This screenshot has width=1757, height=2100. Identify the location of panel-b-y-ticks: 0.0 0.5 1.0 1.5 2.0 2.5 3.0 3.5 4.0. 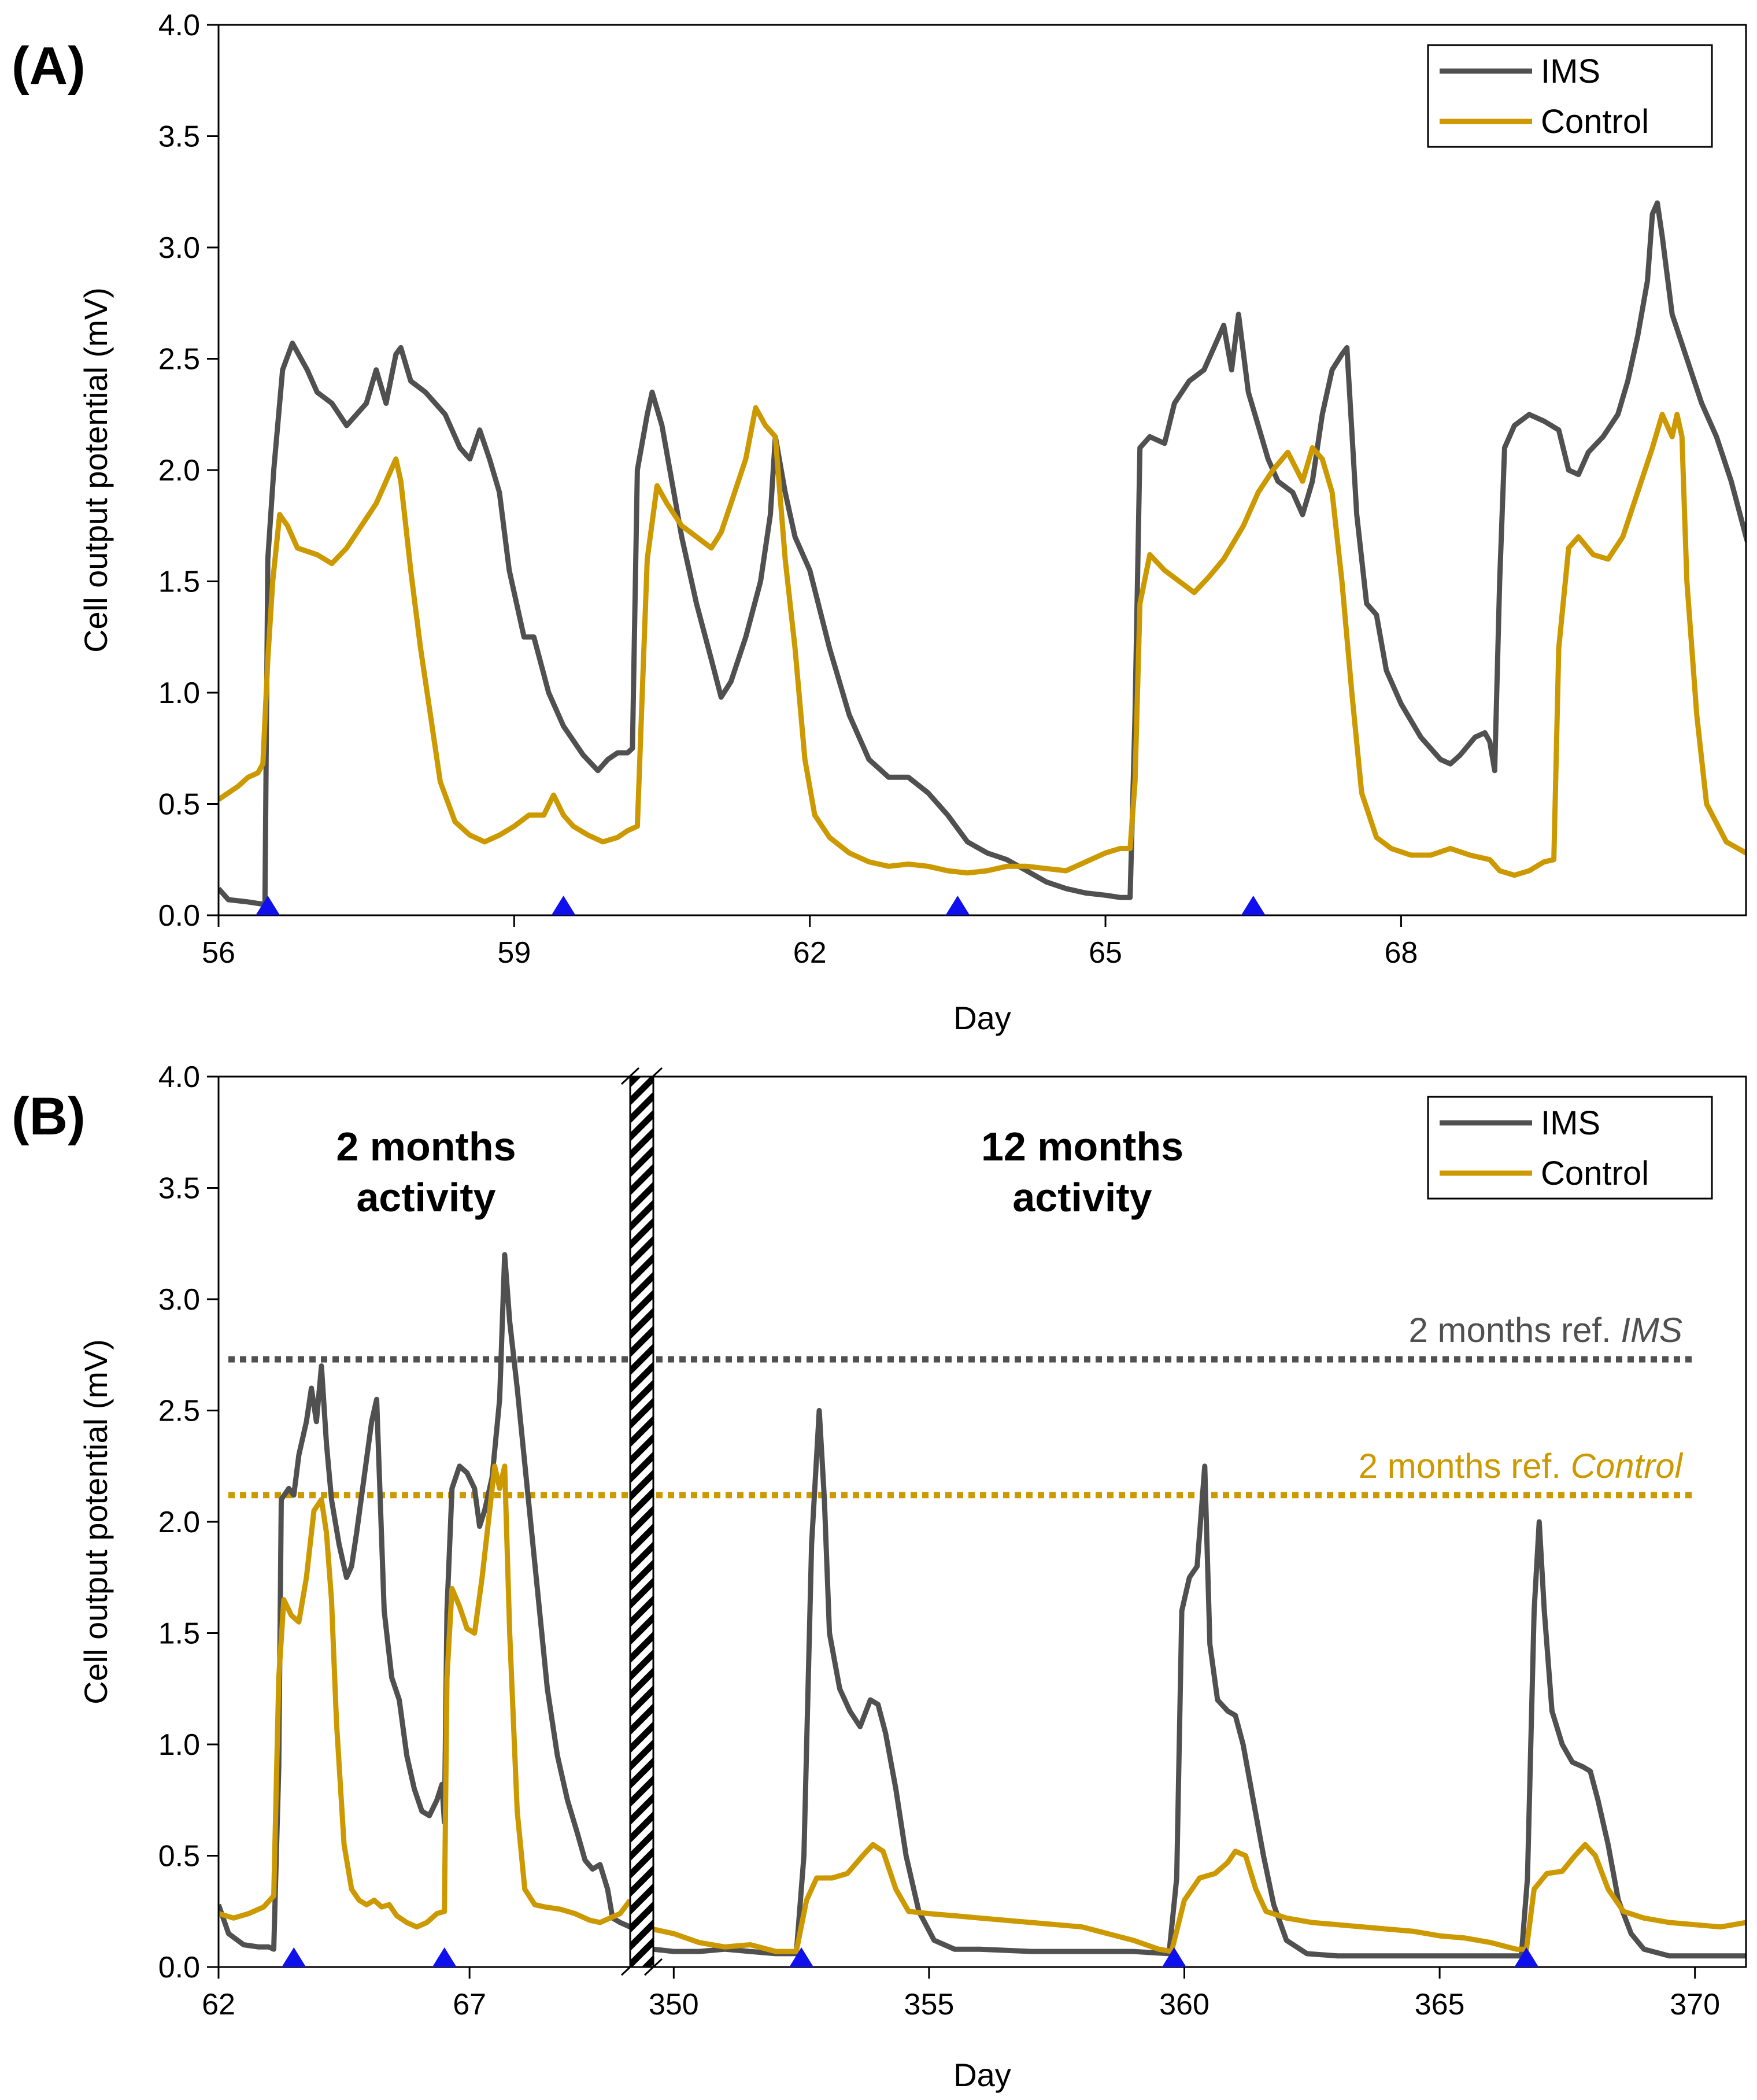
(188, 1522).